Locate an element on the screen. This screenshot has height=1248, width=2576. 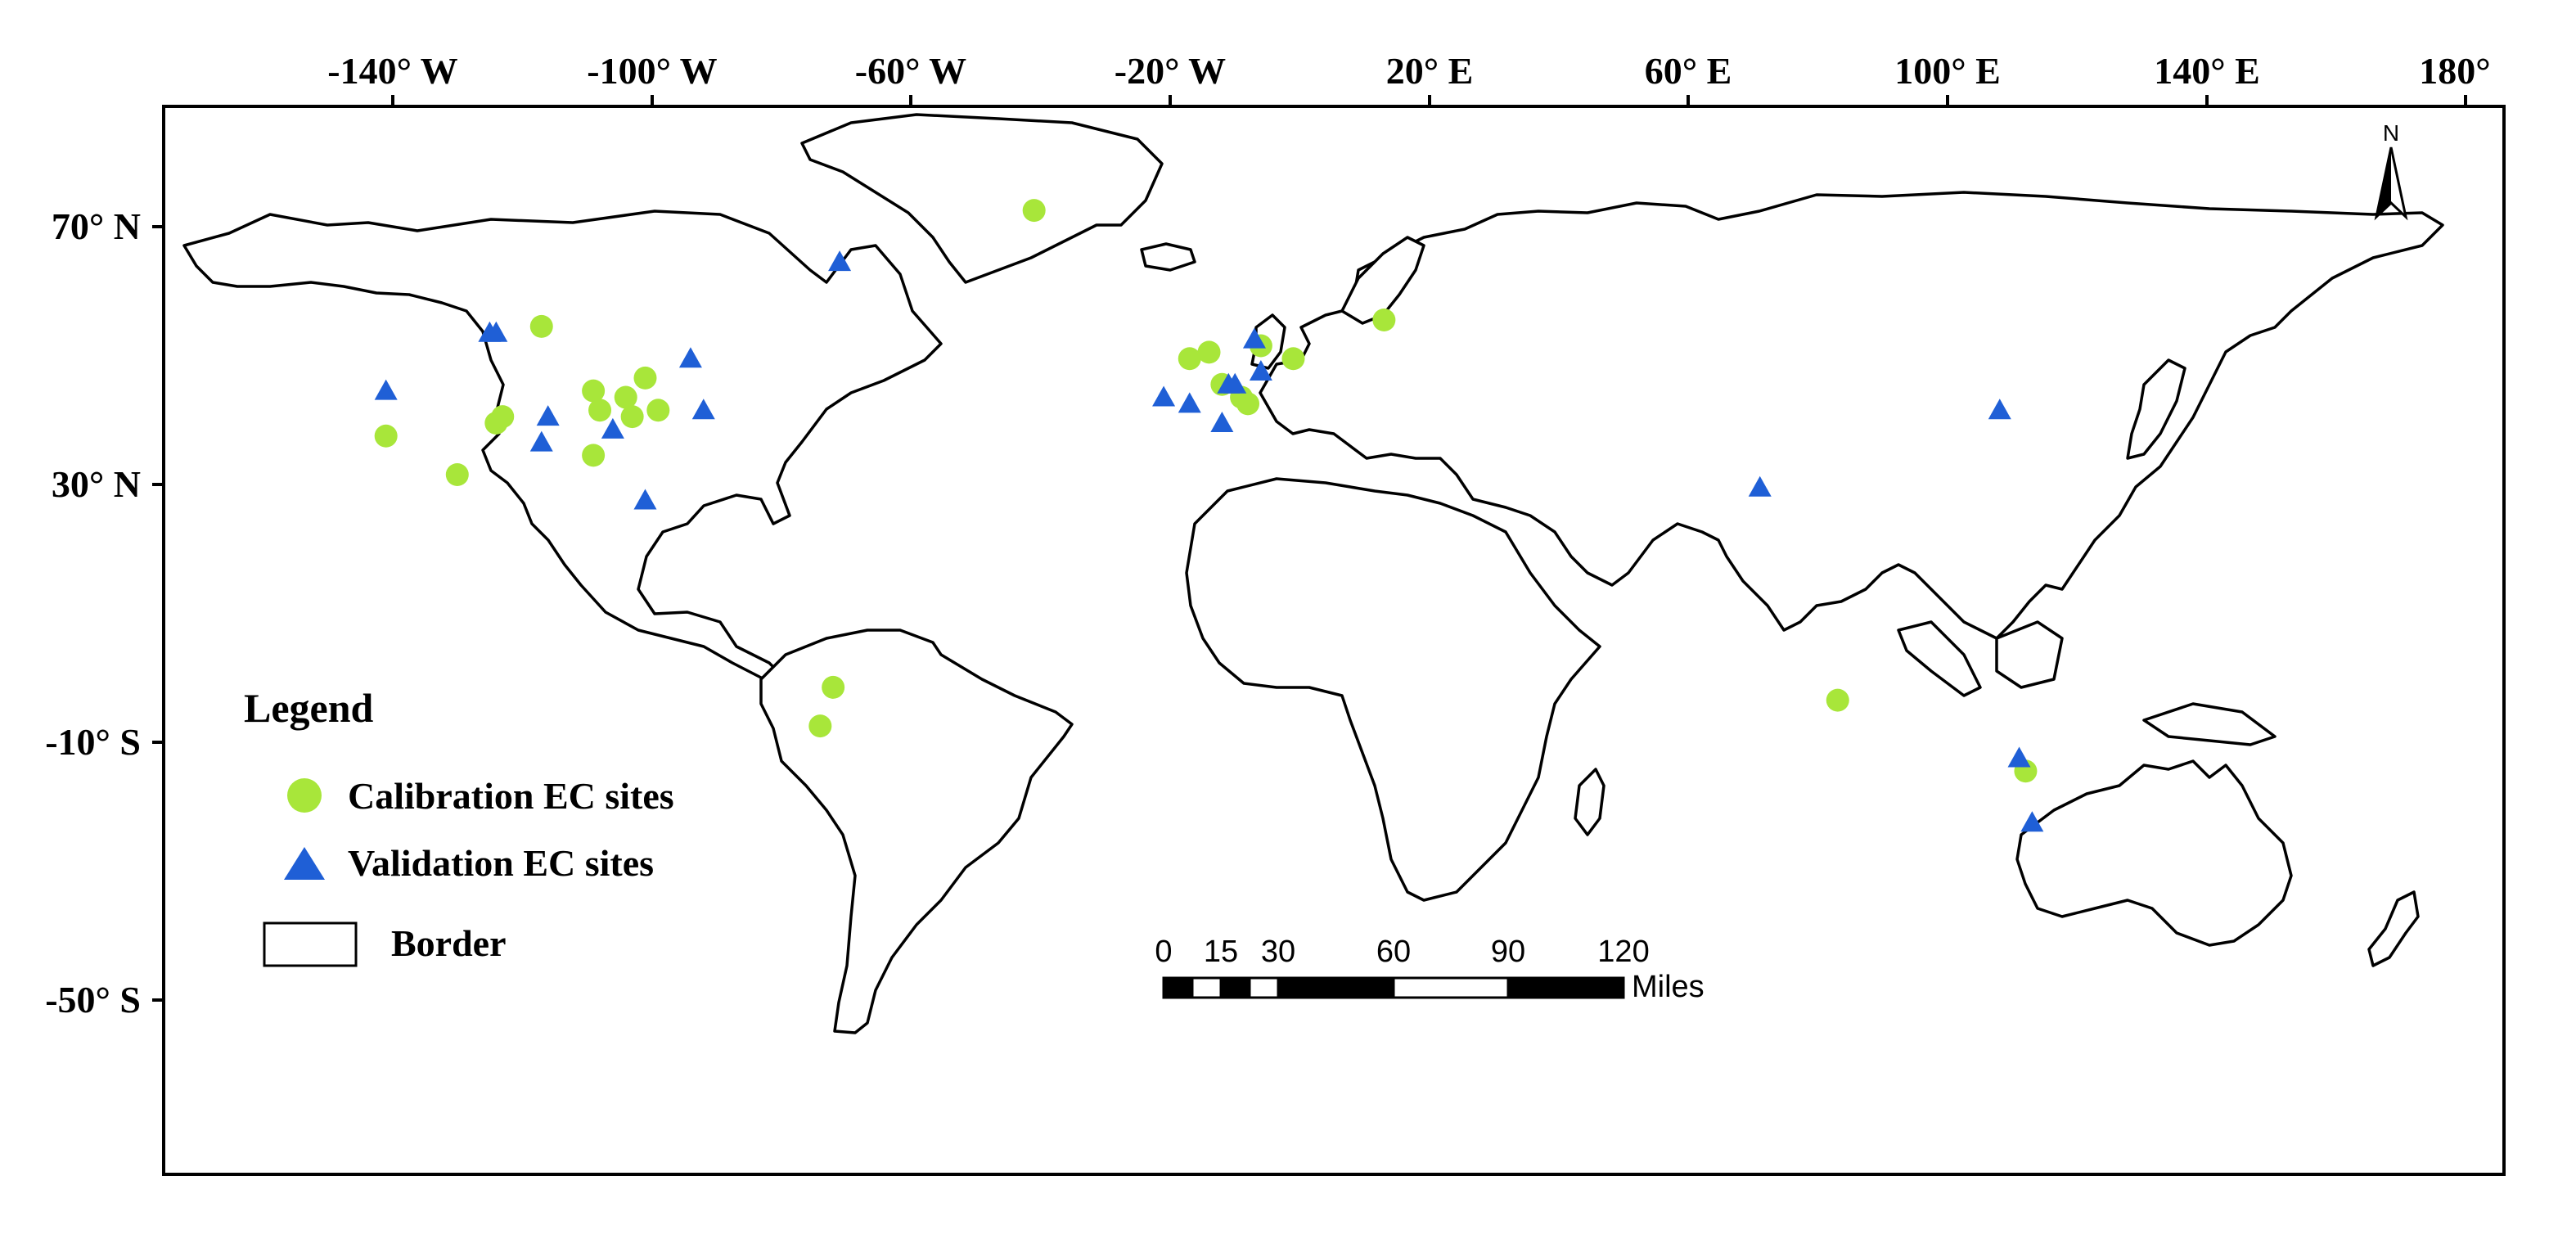
scale-tick: 120 is located at coordinates (1623, 952).